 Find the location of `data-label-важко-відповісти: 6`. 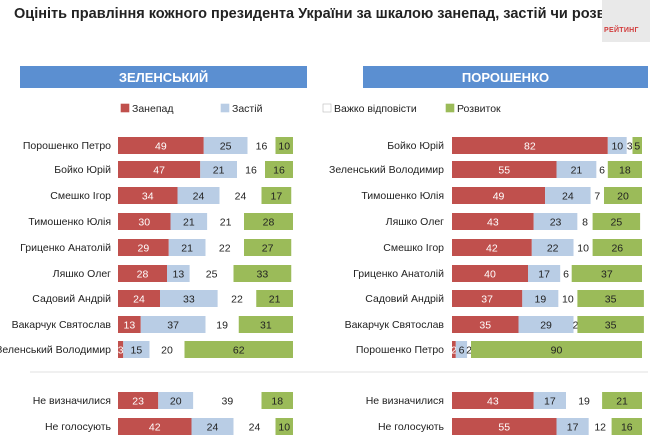

data-label-важко-відповісти: 6 is located at coordinates (566, 275).